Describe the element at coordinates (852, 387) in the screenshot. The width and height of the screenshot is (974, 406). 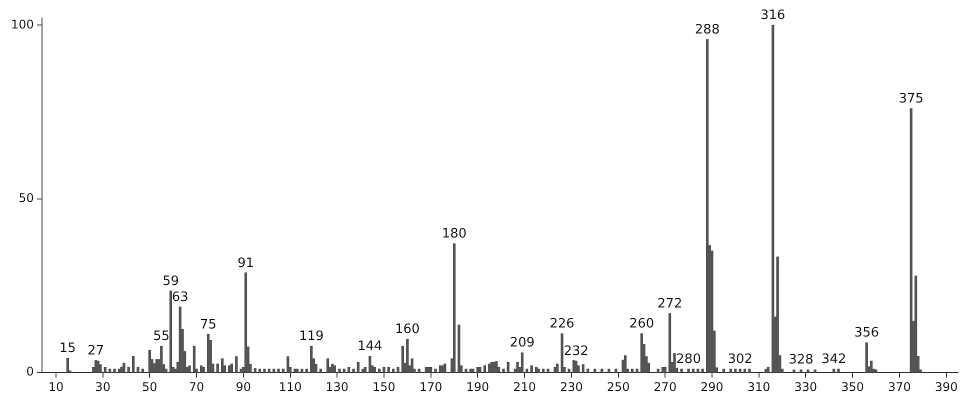
I see `x-tick-label: 350` at that location.